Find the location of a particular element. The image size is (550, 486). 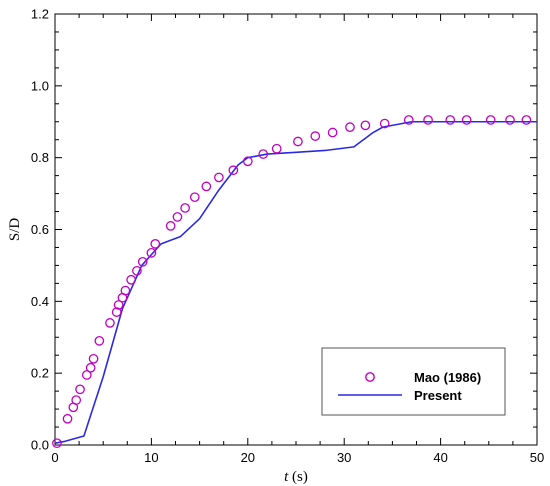

x-tick-label: 20 is located at coordinates (248, 457).